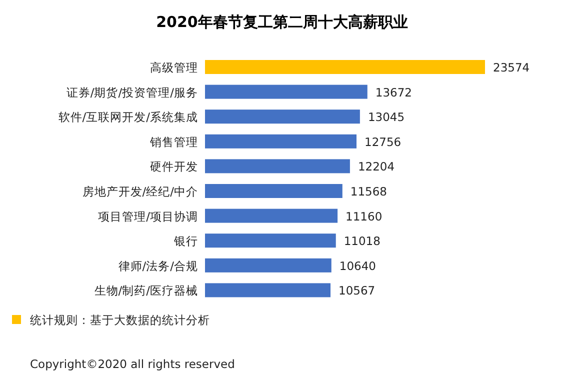 This screenshot has height=380, width=564. I want to click on data-label: 23574, so click(511, 67).